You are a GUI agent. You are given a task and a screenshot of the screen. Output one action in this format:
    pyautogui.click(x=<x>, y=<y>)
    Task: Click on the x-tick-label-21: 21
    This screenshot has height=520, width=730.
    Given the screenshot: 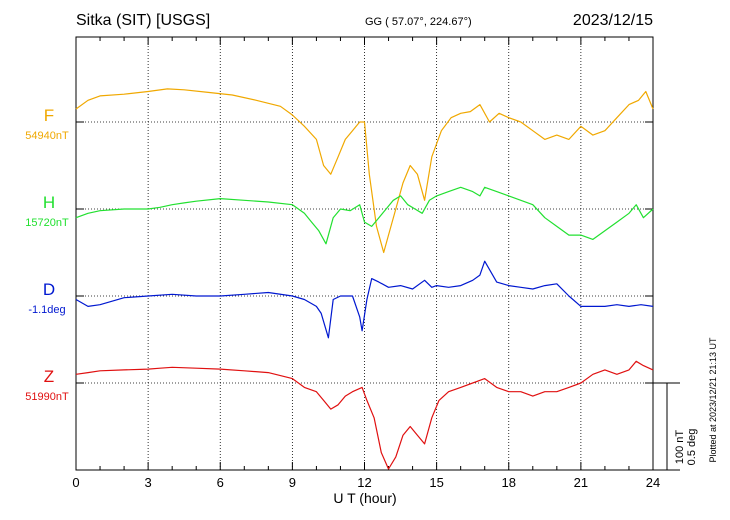 What is the action you would take?
    pyautogui.click(x=581, y=482)
    